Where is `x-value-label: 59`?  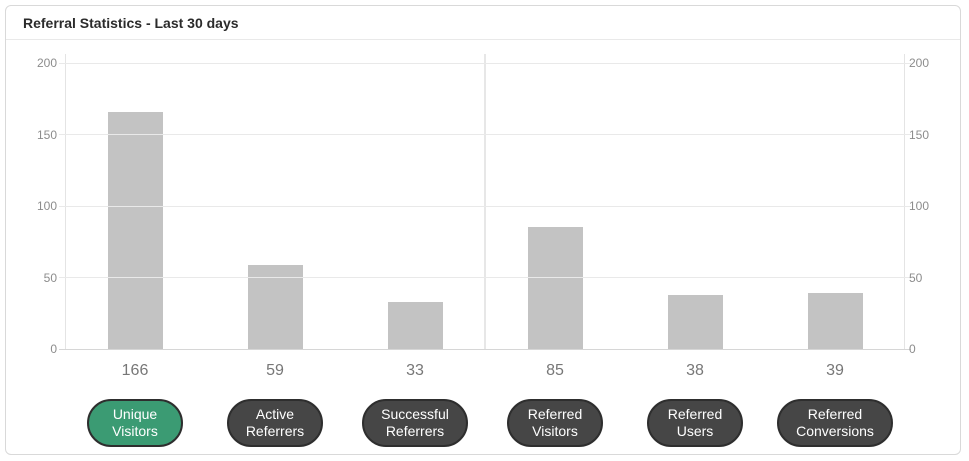
x-value-label: 59 is located at coordinates (275, 370).